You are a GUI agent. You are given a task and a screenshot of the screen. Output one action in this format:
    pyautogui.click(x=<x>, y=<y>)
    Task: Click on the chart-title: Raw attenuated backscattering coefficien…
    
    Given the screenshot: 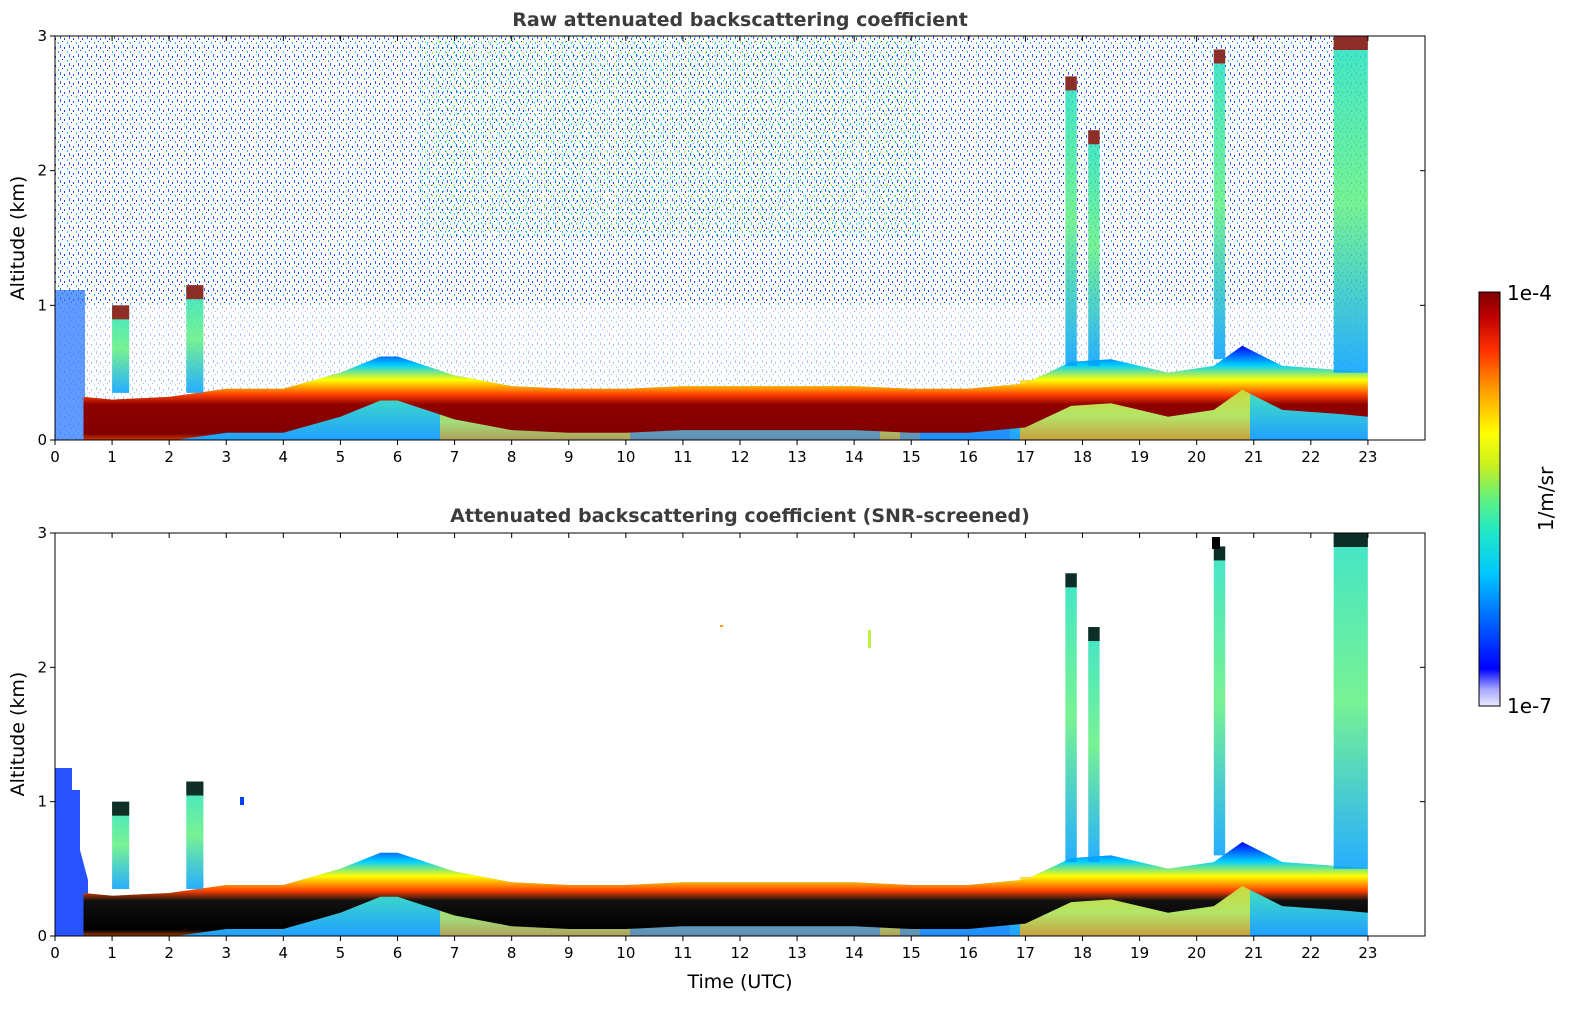 What is the action you would take?
    pyautogui.click(x=740, y=20)
    